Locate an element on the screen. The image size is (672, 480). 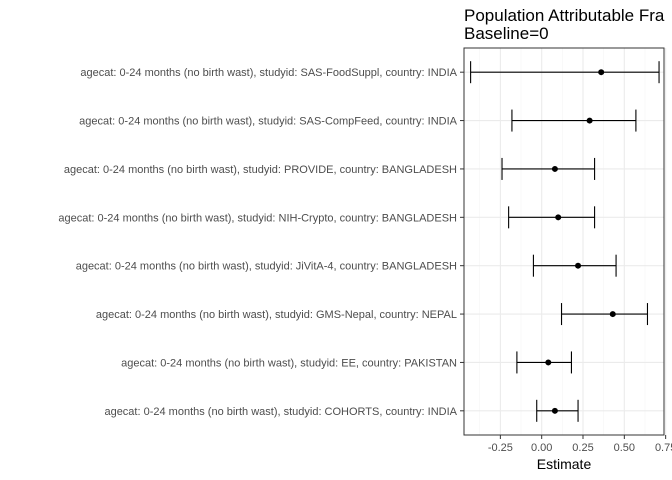
x-tick-label: -0.25 is located at coordinates (500, 448).